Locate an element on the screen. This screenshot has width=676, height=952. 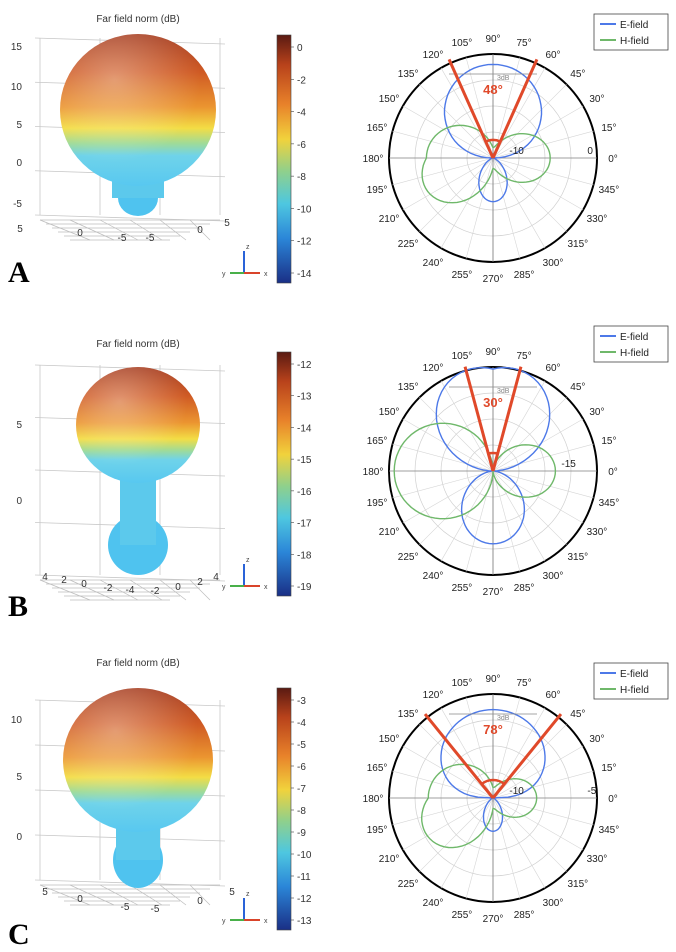
z-tick-label: -5 is located at coordinates (17, 204).